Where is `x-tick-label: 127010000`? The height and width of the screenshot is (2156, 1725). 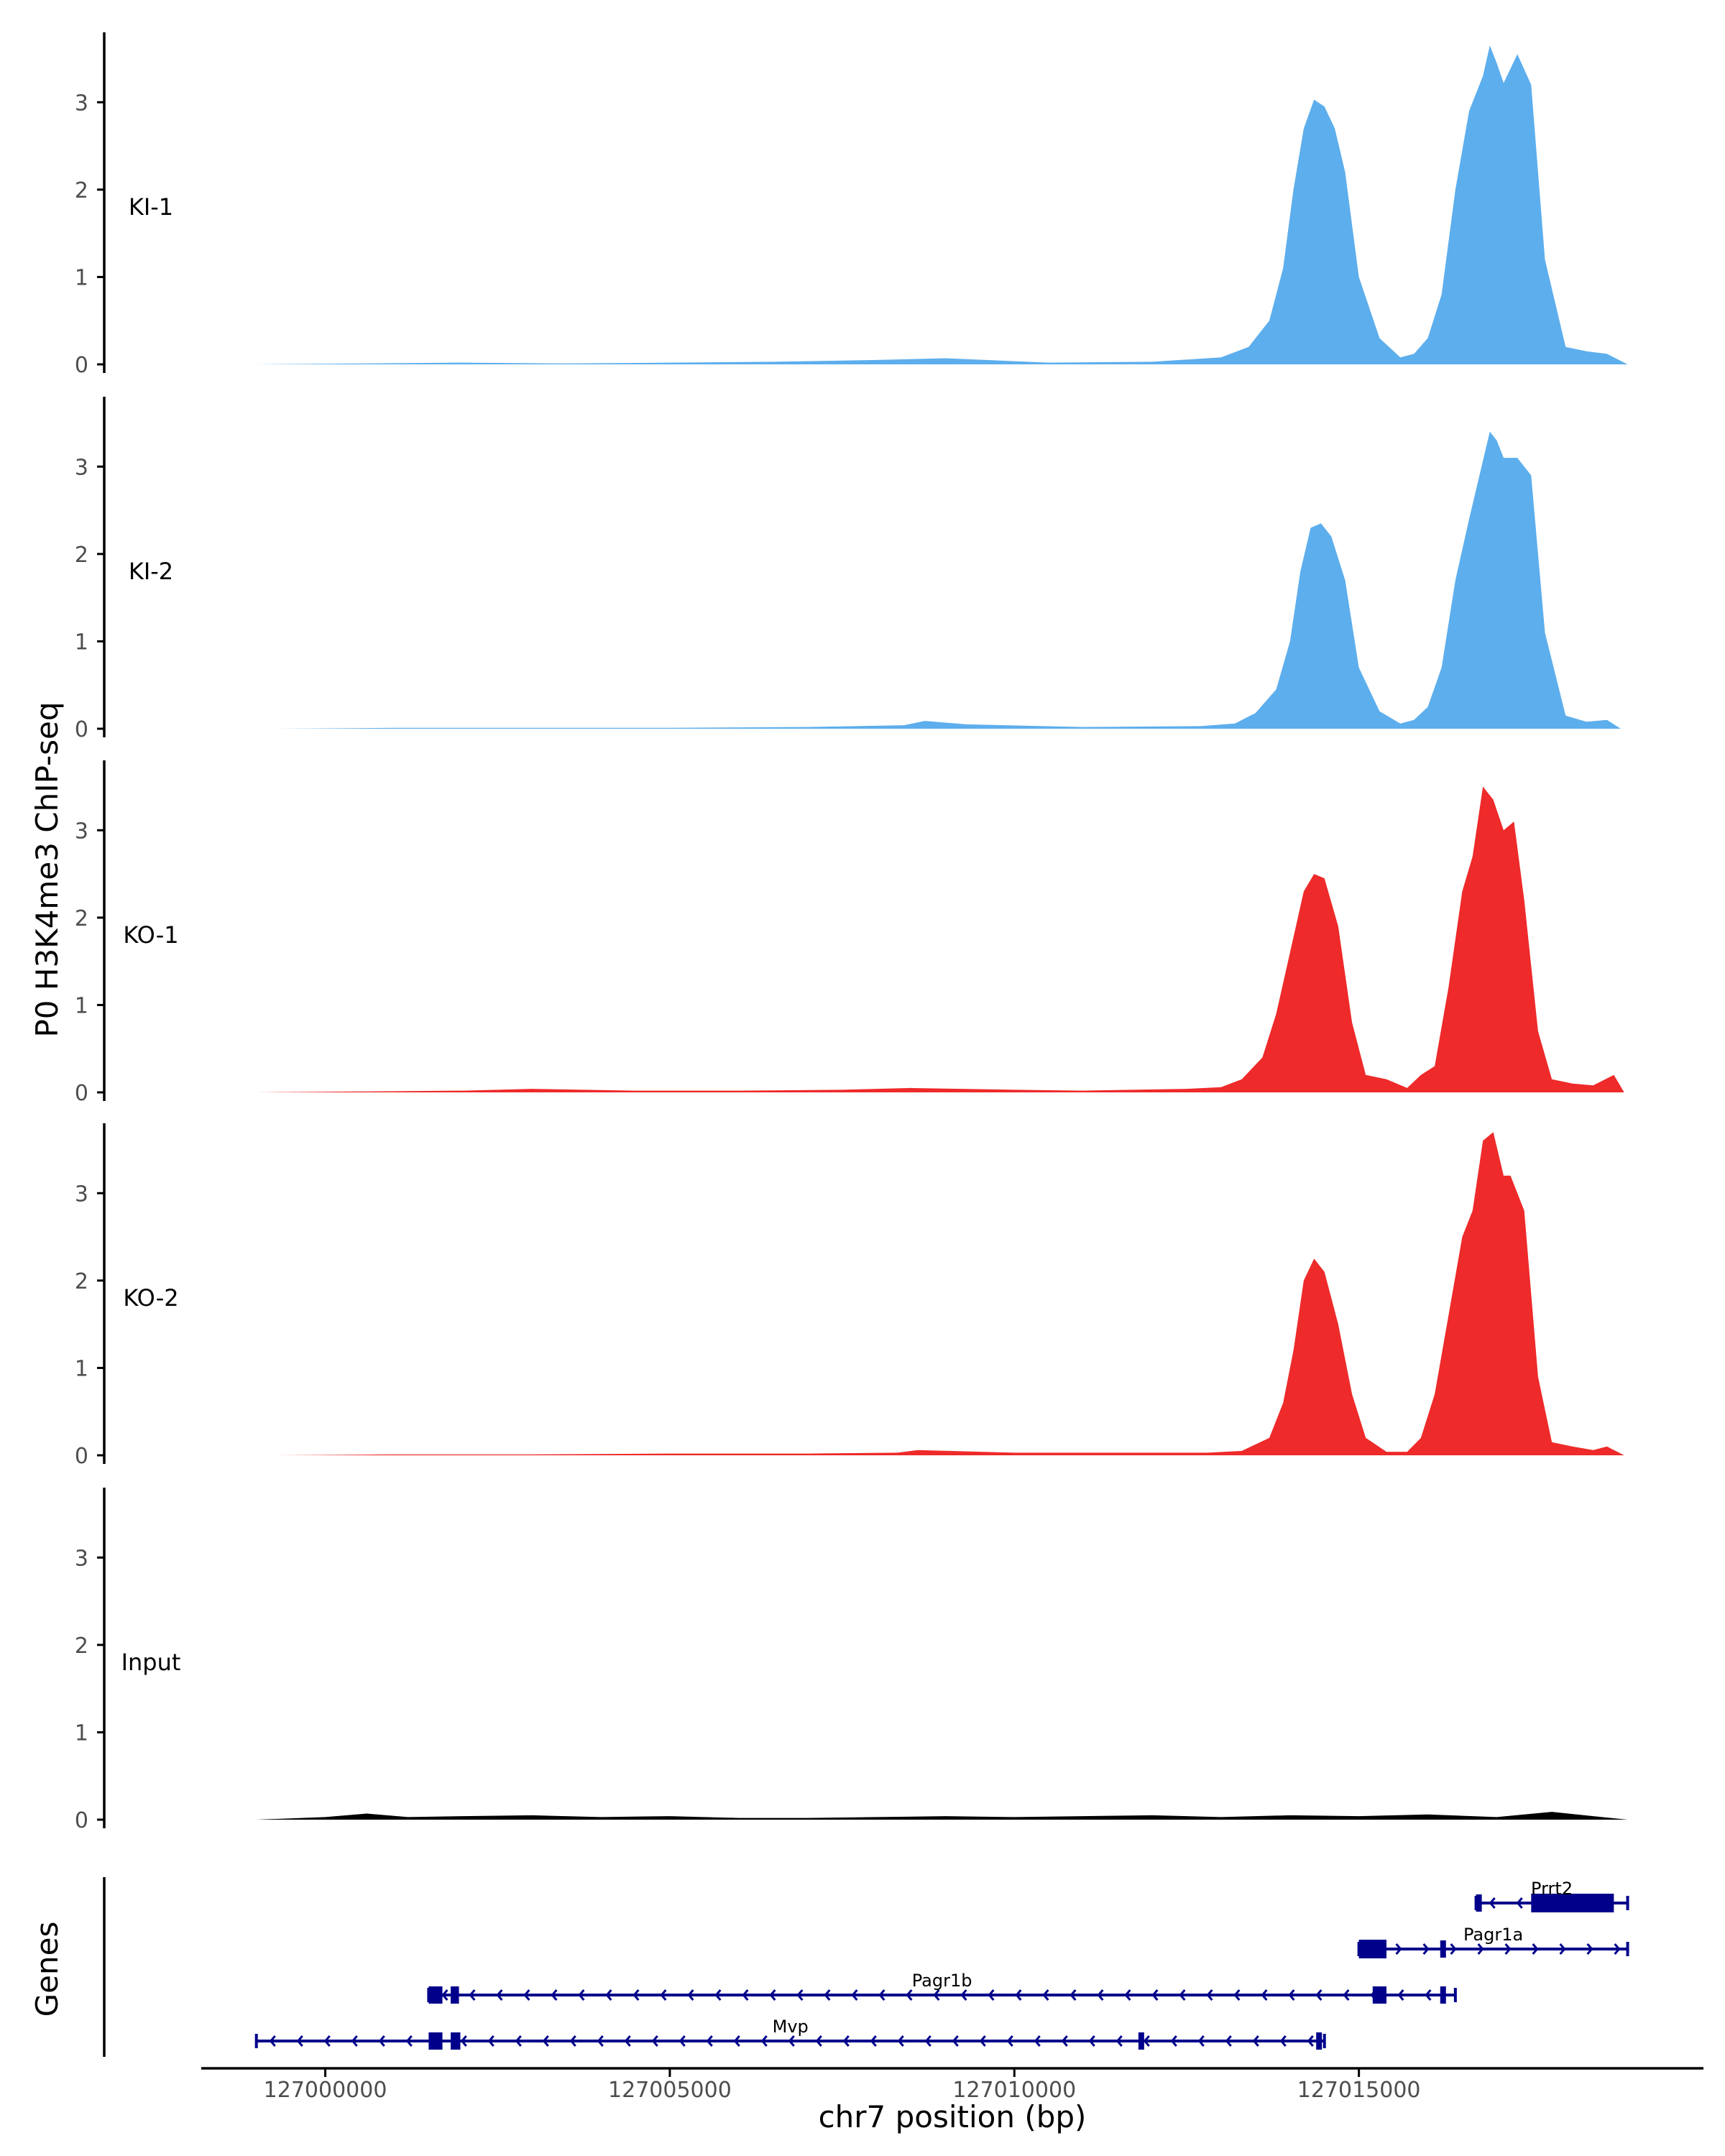
x-tick-label: 127010000 is located at coordinates (1014, 2090).